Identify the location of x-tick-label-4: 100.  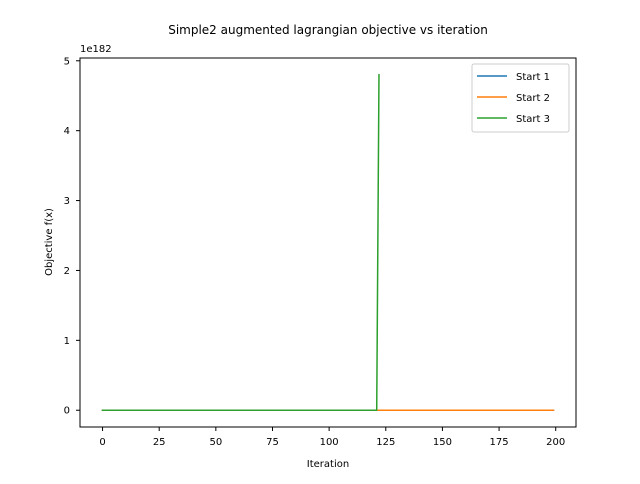
(329, 442).